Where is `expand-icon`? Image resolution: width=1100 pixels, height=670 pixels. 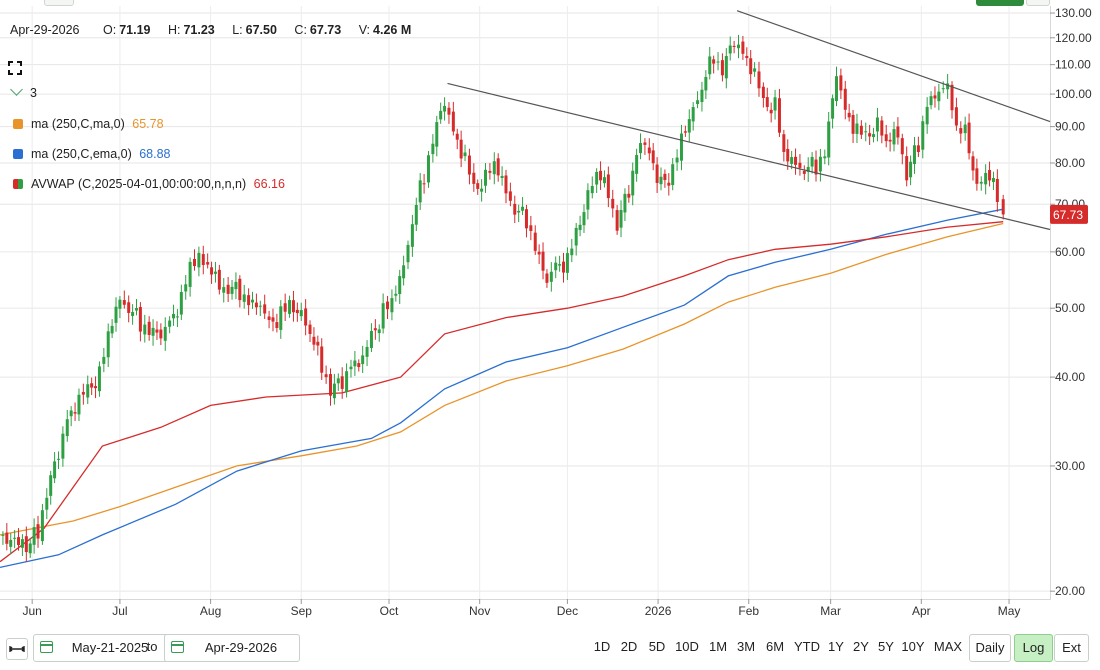
expand-icon is located at coordinates (15, 68).